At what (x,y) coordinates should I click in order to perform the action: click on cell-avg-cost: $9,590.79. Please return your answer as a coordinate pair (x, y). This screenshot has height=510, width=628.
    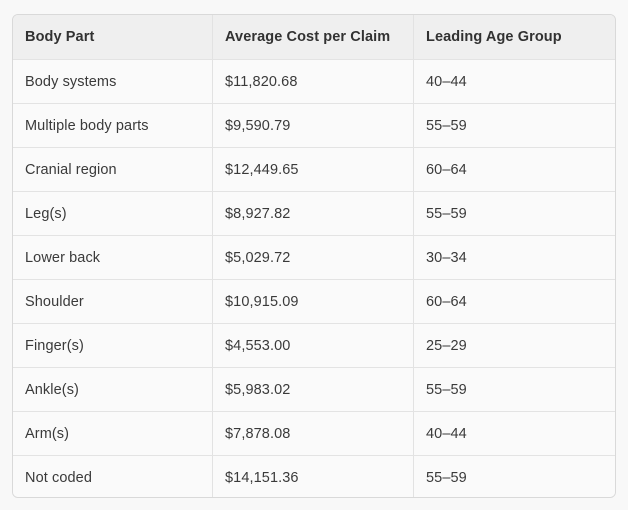
    Looking at the image, I should click on (312, 125).